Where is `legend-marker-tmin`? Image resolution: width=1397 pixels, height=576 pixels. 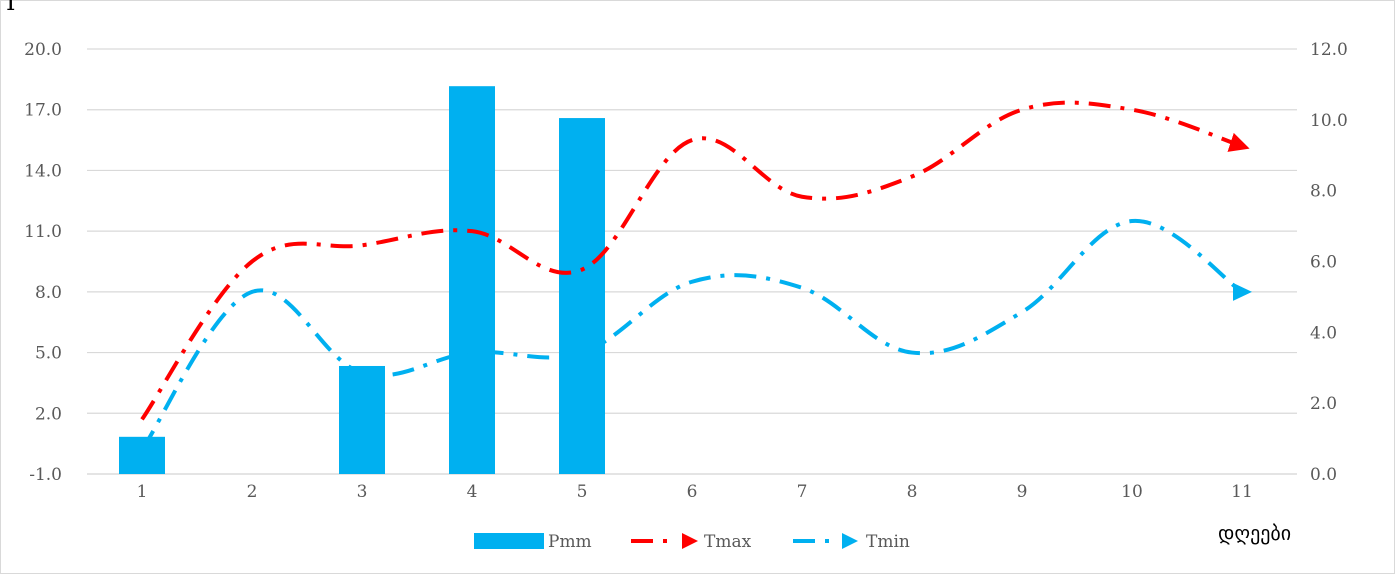 legend-marker-tmin is located at coordinates (850, 541).